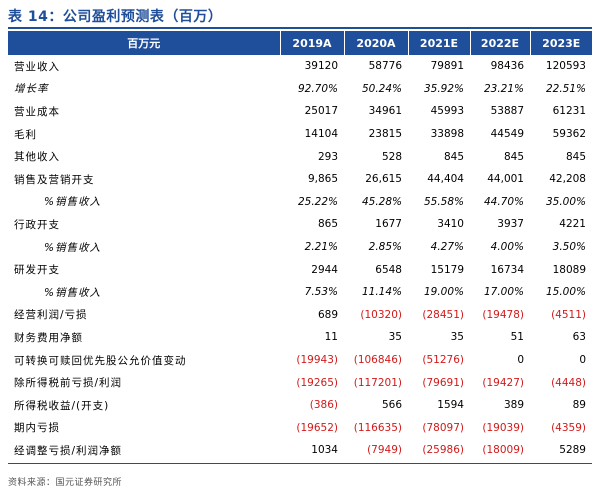 This screenshot has height=494, width=600. I want to click on table-cell: 44.70%, so click(503, 201).